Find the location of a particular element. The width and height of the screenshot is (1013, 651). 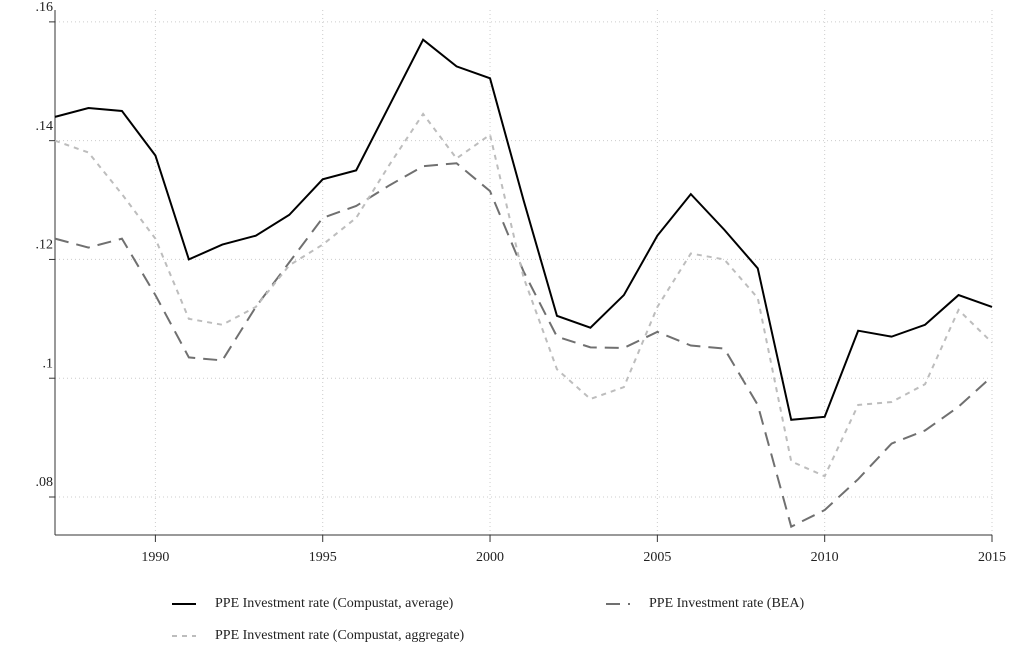

x-tick-label: 2015 is located at coordinates (992, 557).